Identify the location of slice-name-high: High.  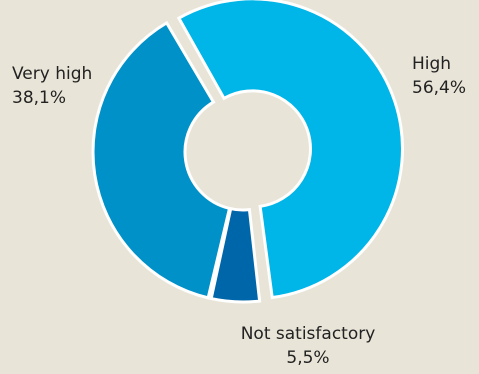
(432, 64).